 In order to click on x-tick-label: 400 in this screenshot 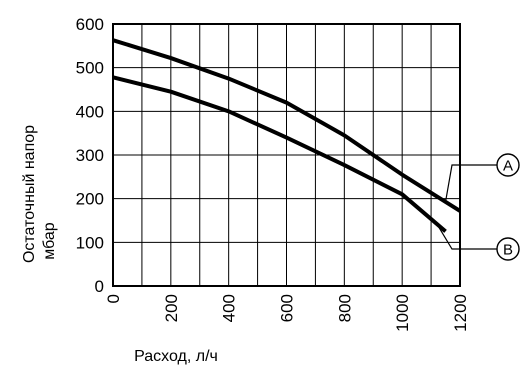, I will do `click(229, 308)`.